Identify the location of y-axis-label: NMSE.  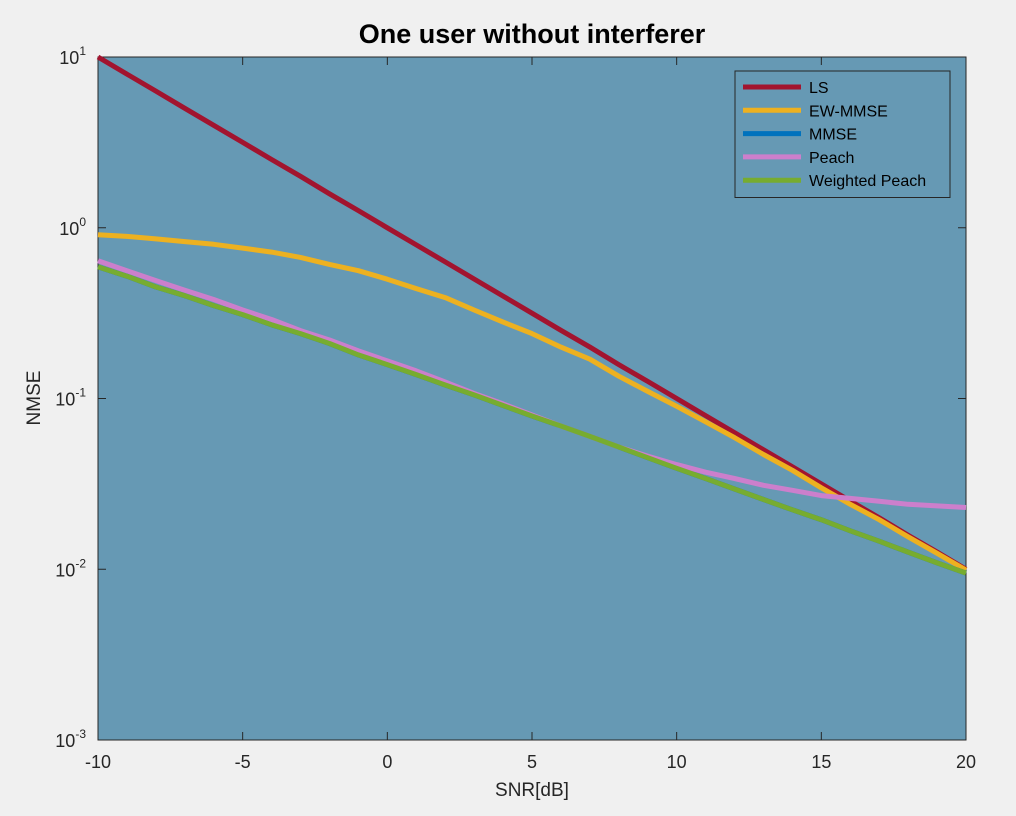
(34, 398).